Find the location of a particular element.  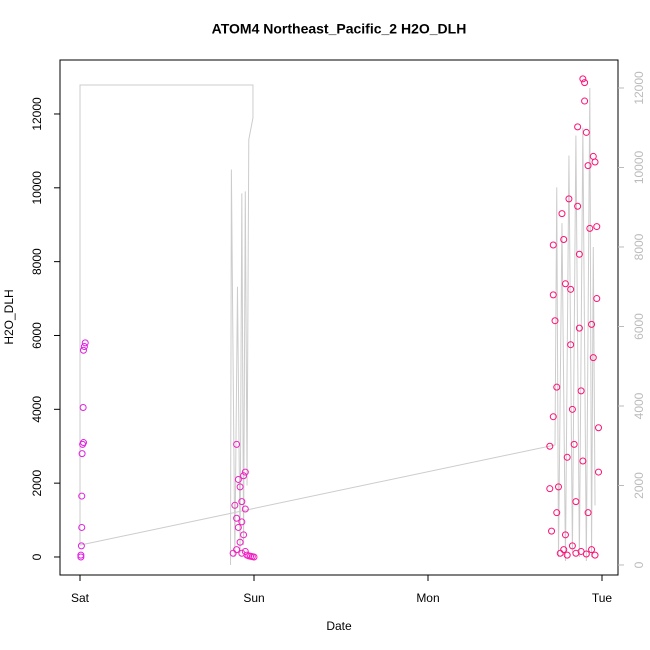

y-tick-label: 10000 is located at coordinates (37, 188).